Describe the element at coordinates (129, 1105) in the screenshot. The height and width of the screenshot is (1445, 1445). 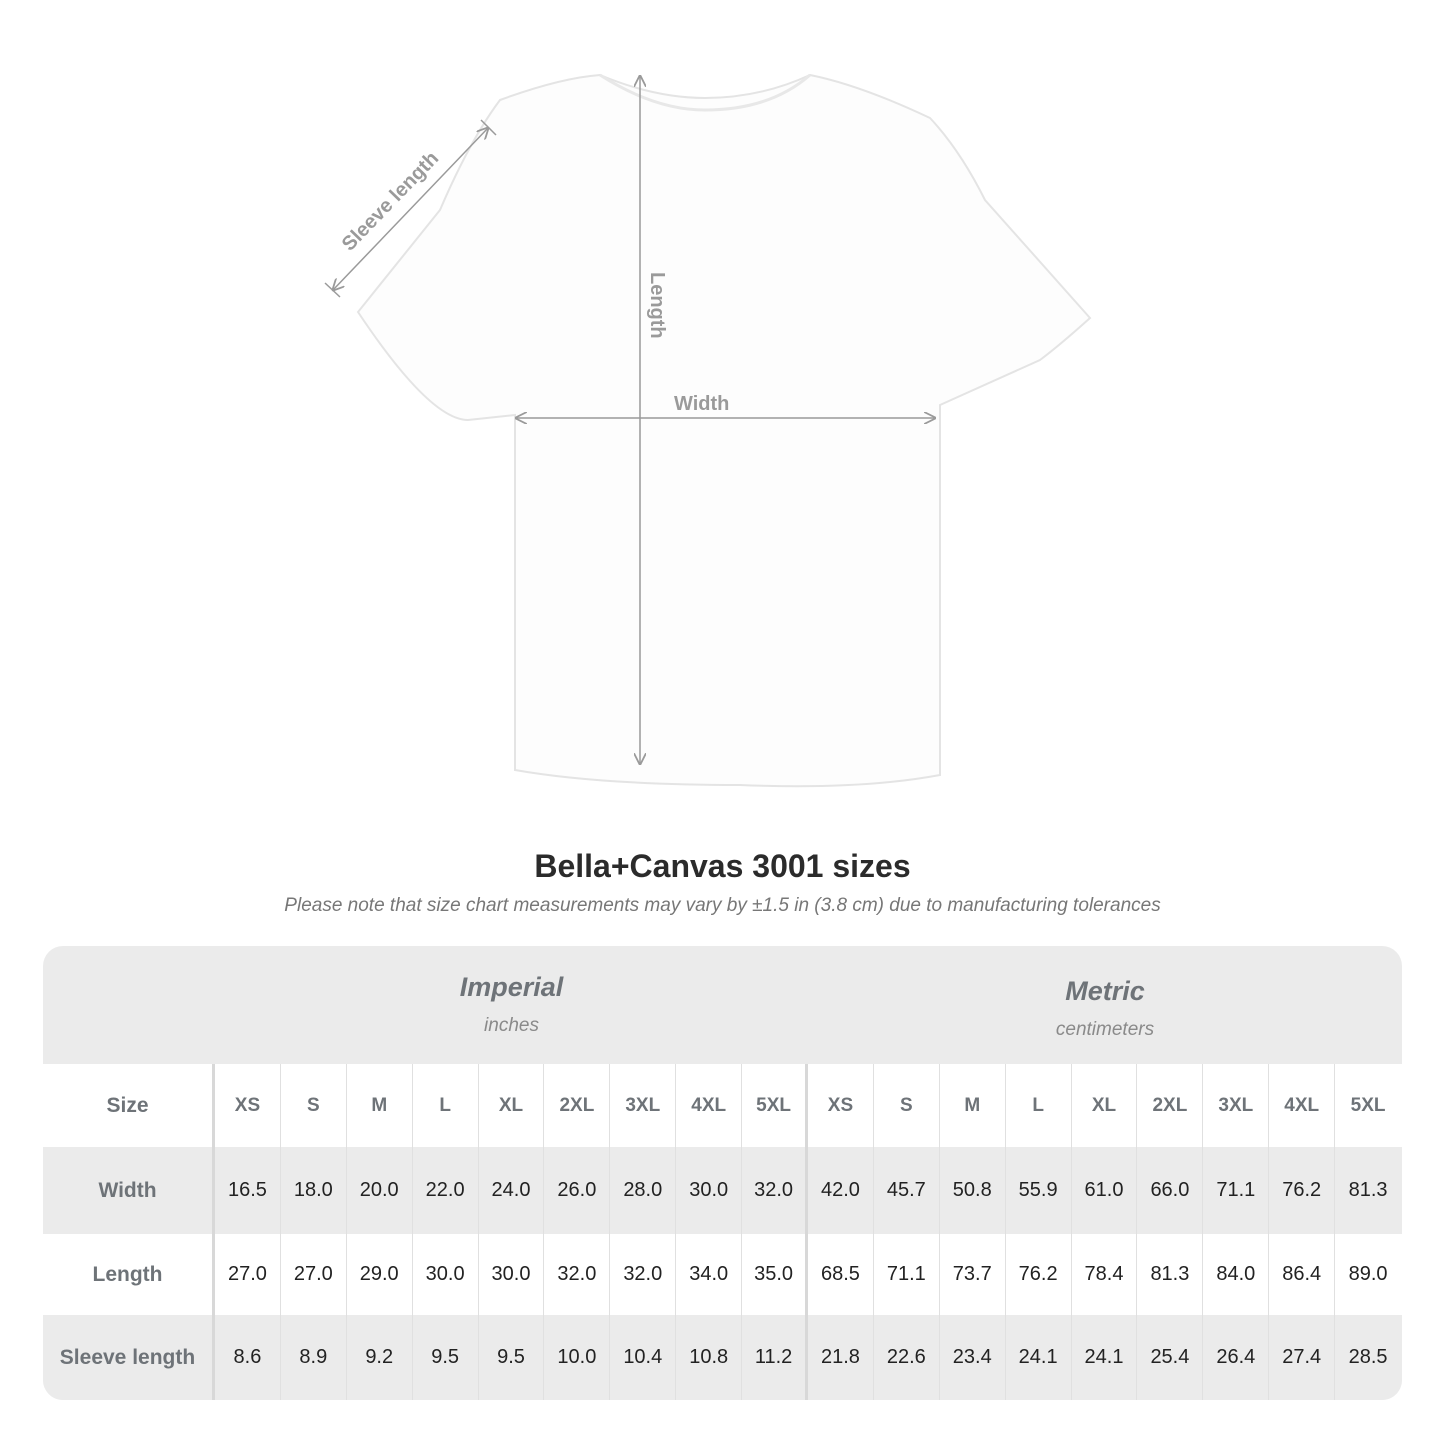
I see `size-label: Size` at that location.